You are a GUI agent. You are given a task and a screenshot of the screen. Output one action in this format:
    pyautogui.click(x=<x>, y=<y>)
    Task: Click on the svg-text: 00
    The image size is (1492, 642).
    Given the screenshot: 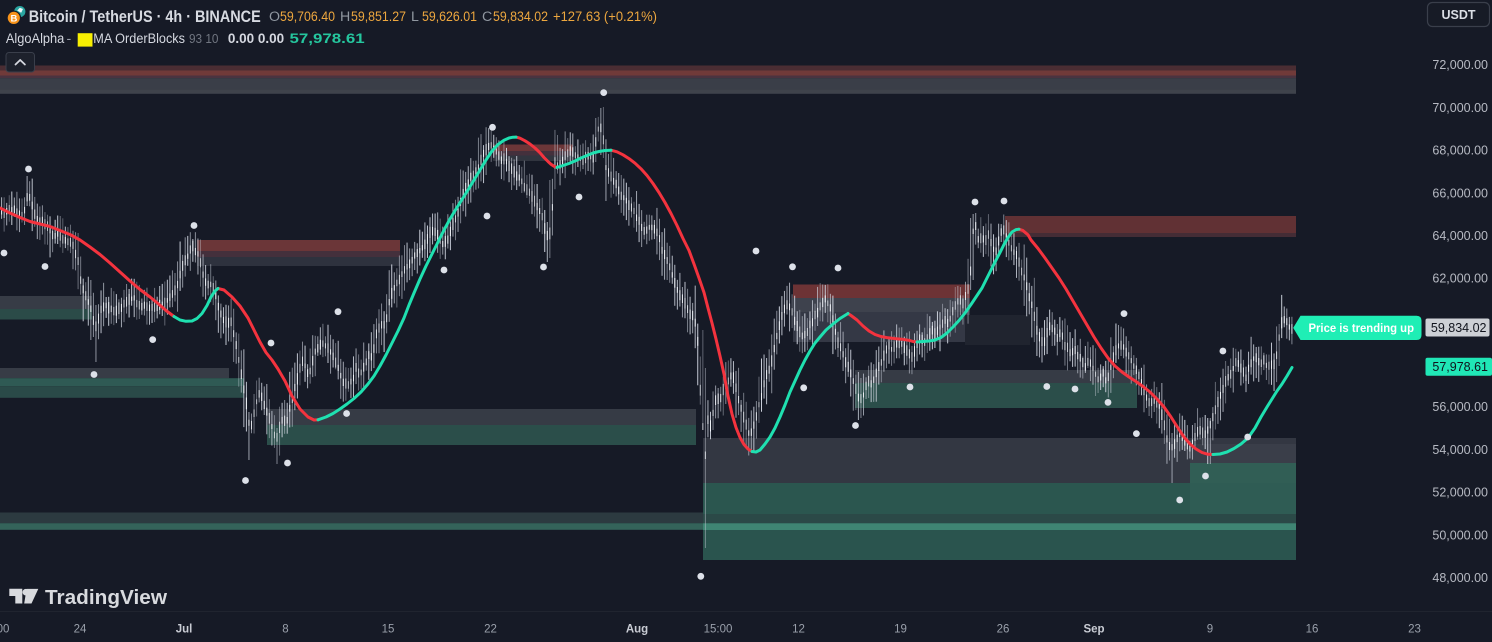 What is the action you would take?
    pyautogui.click(x=4, y=630)
    